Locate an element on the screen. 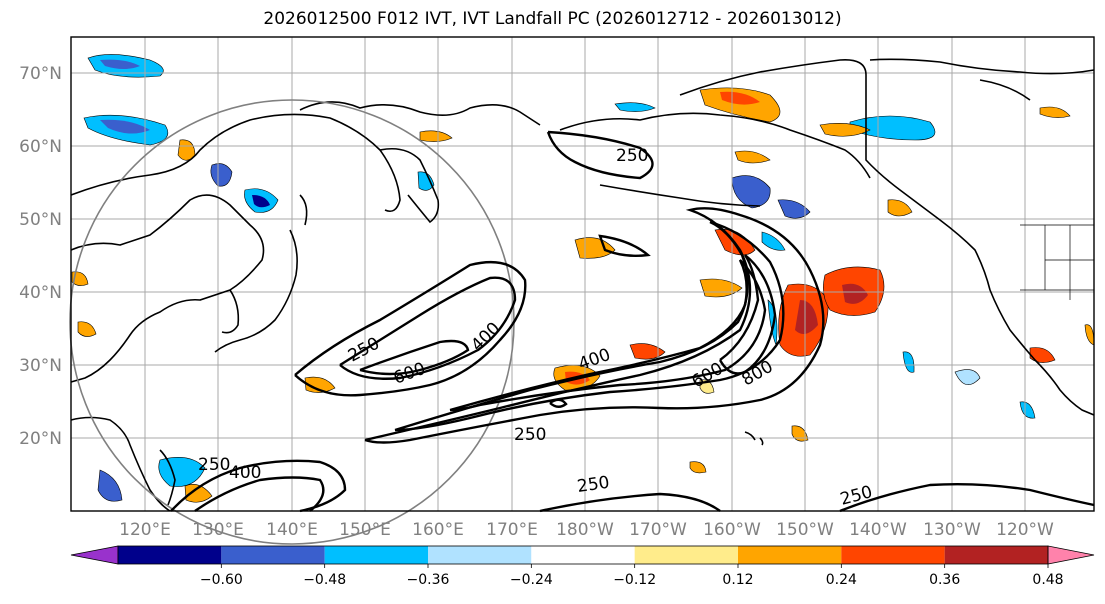 The height and width of the screenshot is (604, 1105). coast-hawaii is located at coordinates (754, 438).